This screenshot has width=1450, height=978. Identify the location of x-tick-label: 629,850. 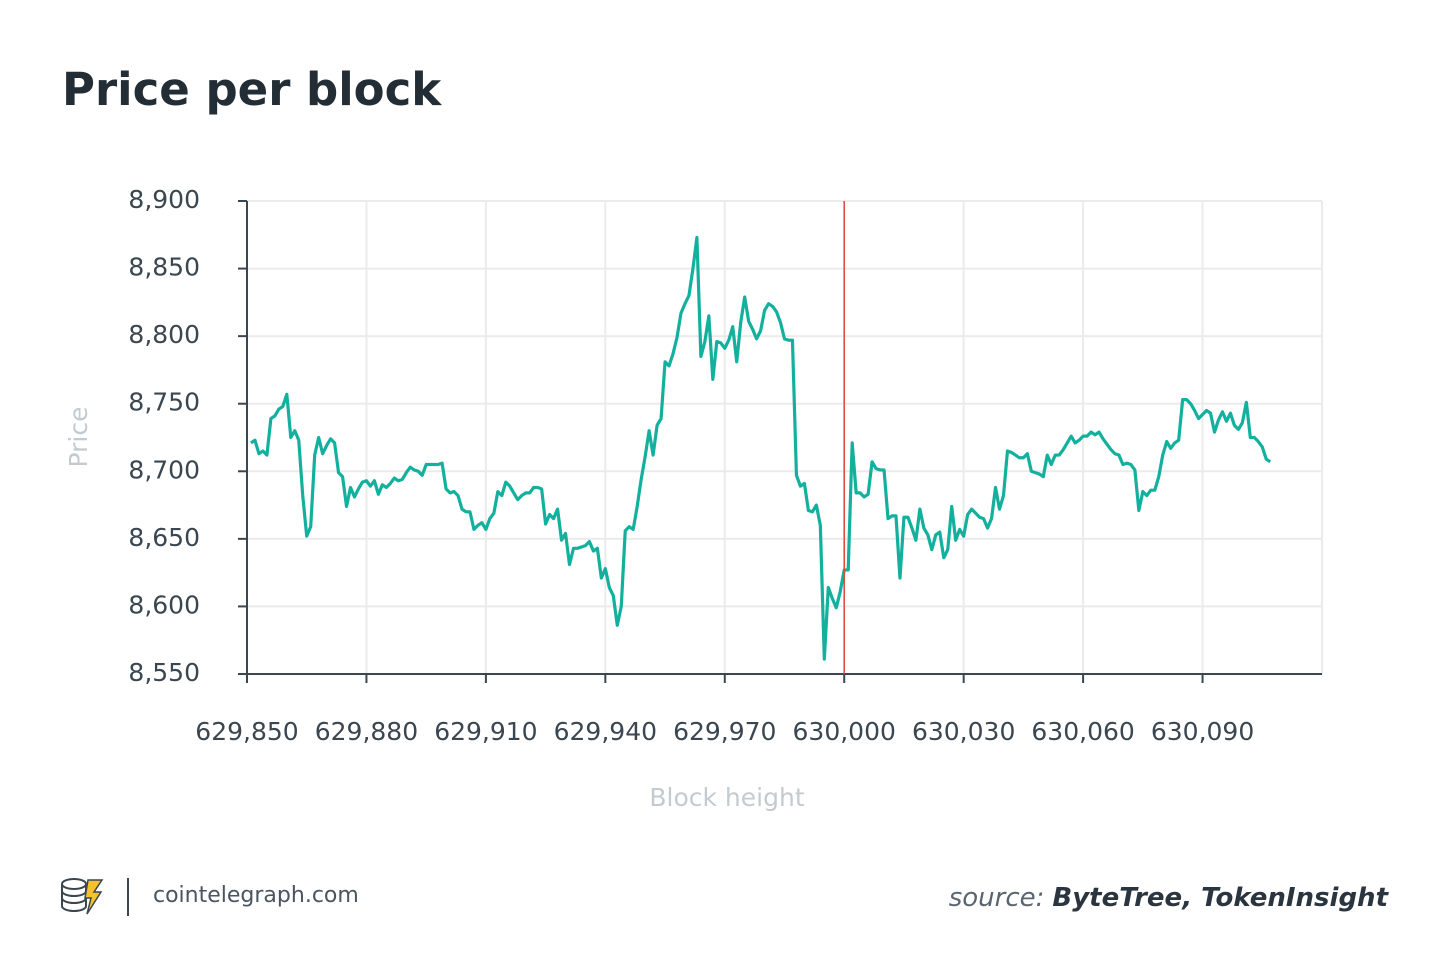
(246, 731).